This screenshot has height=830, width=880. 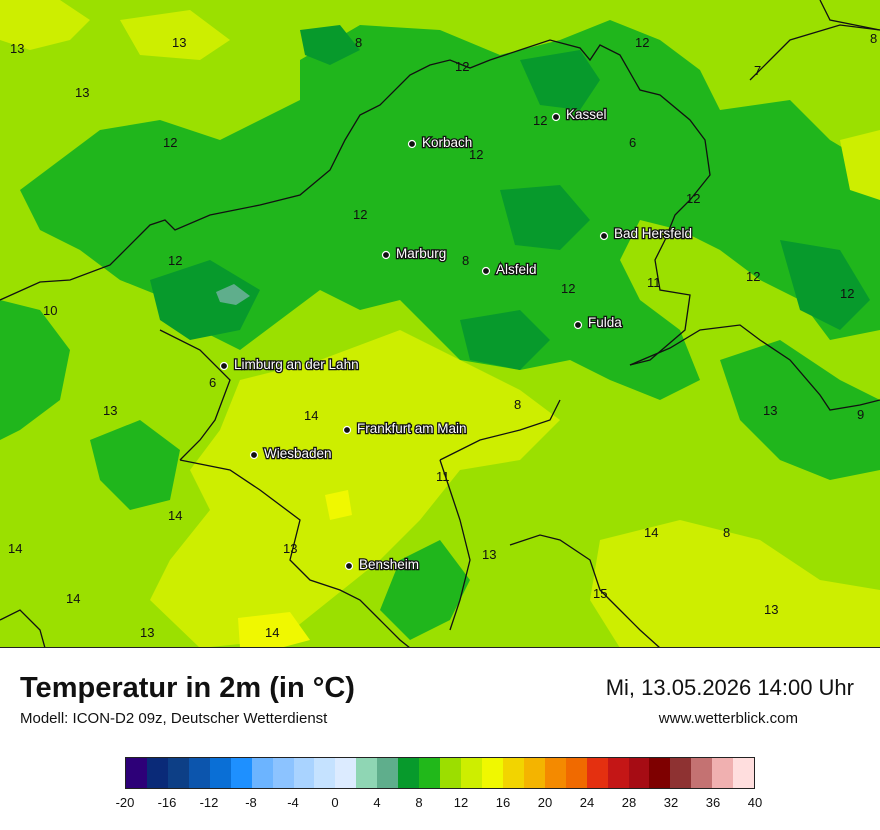 I want to click on city-alsfeld: Alsfeld, so click(x=509, y=269).